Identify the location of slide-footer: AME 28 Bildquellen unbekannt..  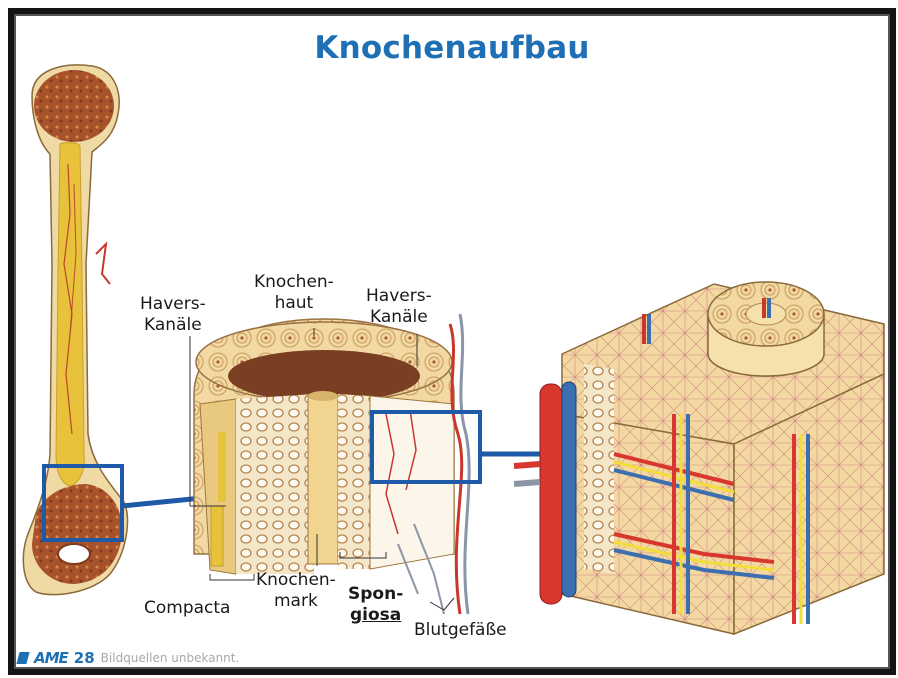
(166, 658).